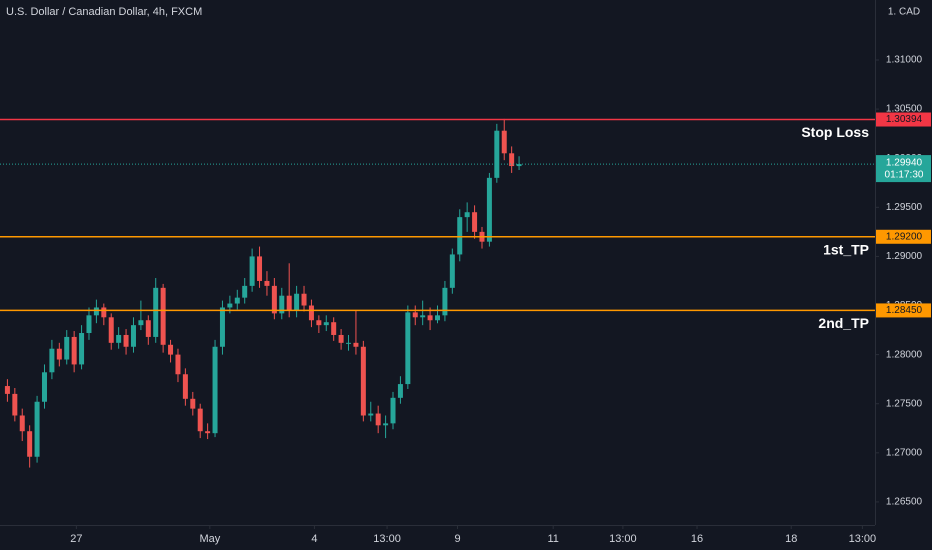 The width and height of the screenshot is (932, 550). I want to click on y-tick-label: 1.29500, so click(904, 207).